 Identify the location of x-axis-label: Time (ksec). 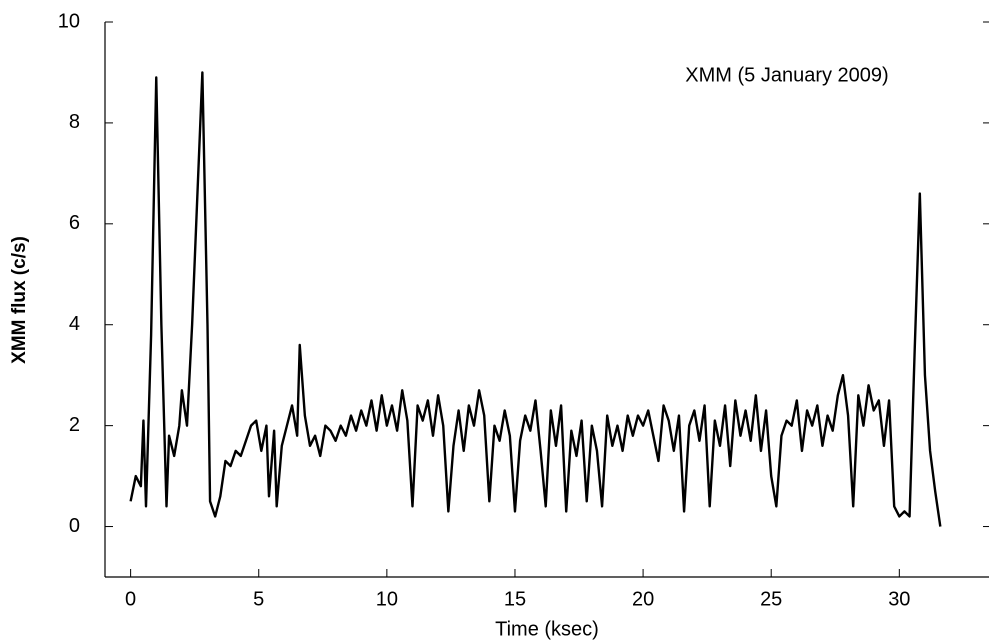
(547, 629).